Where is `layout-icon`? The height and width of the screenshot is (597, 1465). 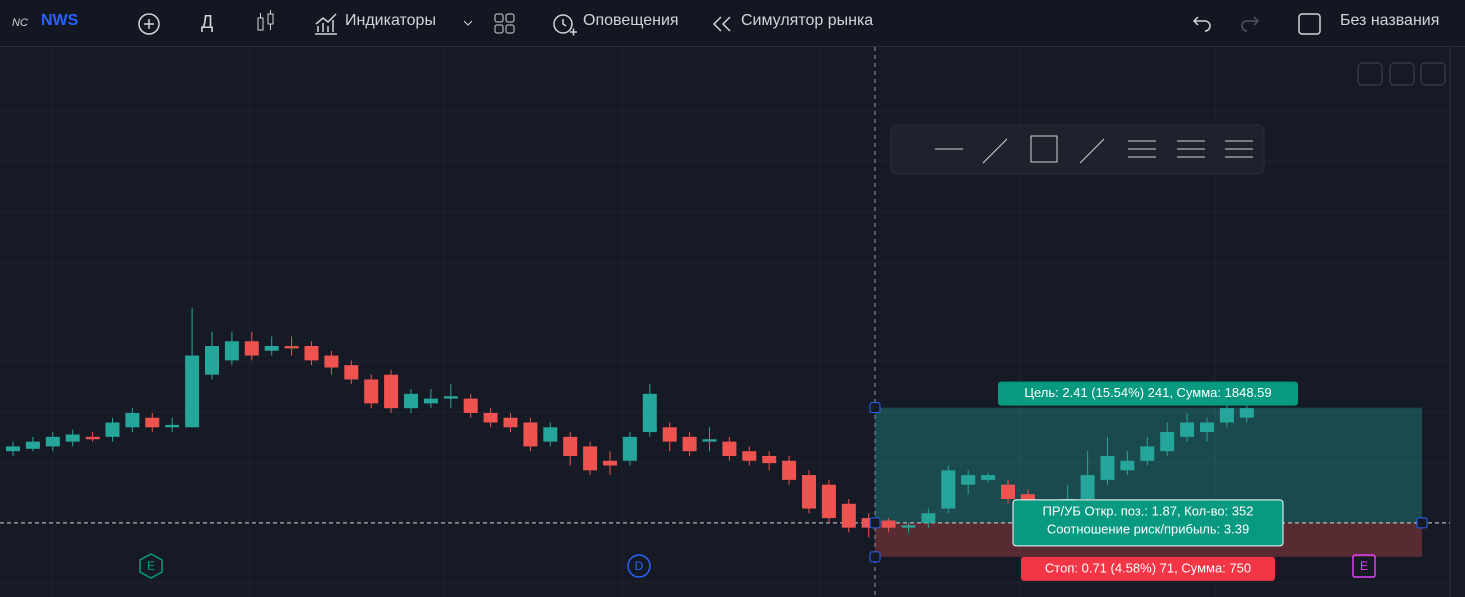 layout-icon is located at coordinates (1310, 24).